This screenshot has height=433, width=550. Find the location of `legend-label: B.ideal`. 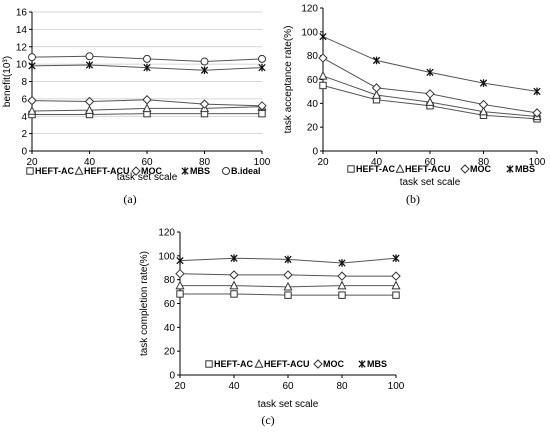

legend-label: B.ideal is located at coordinates (246, 171).